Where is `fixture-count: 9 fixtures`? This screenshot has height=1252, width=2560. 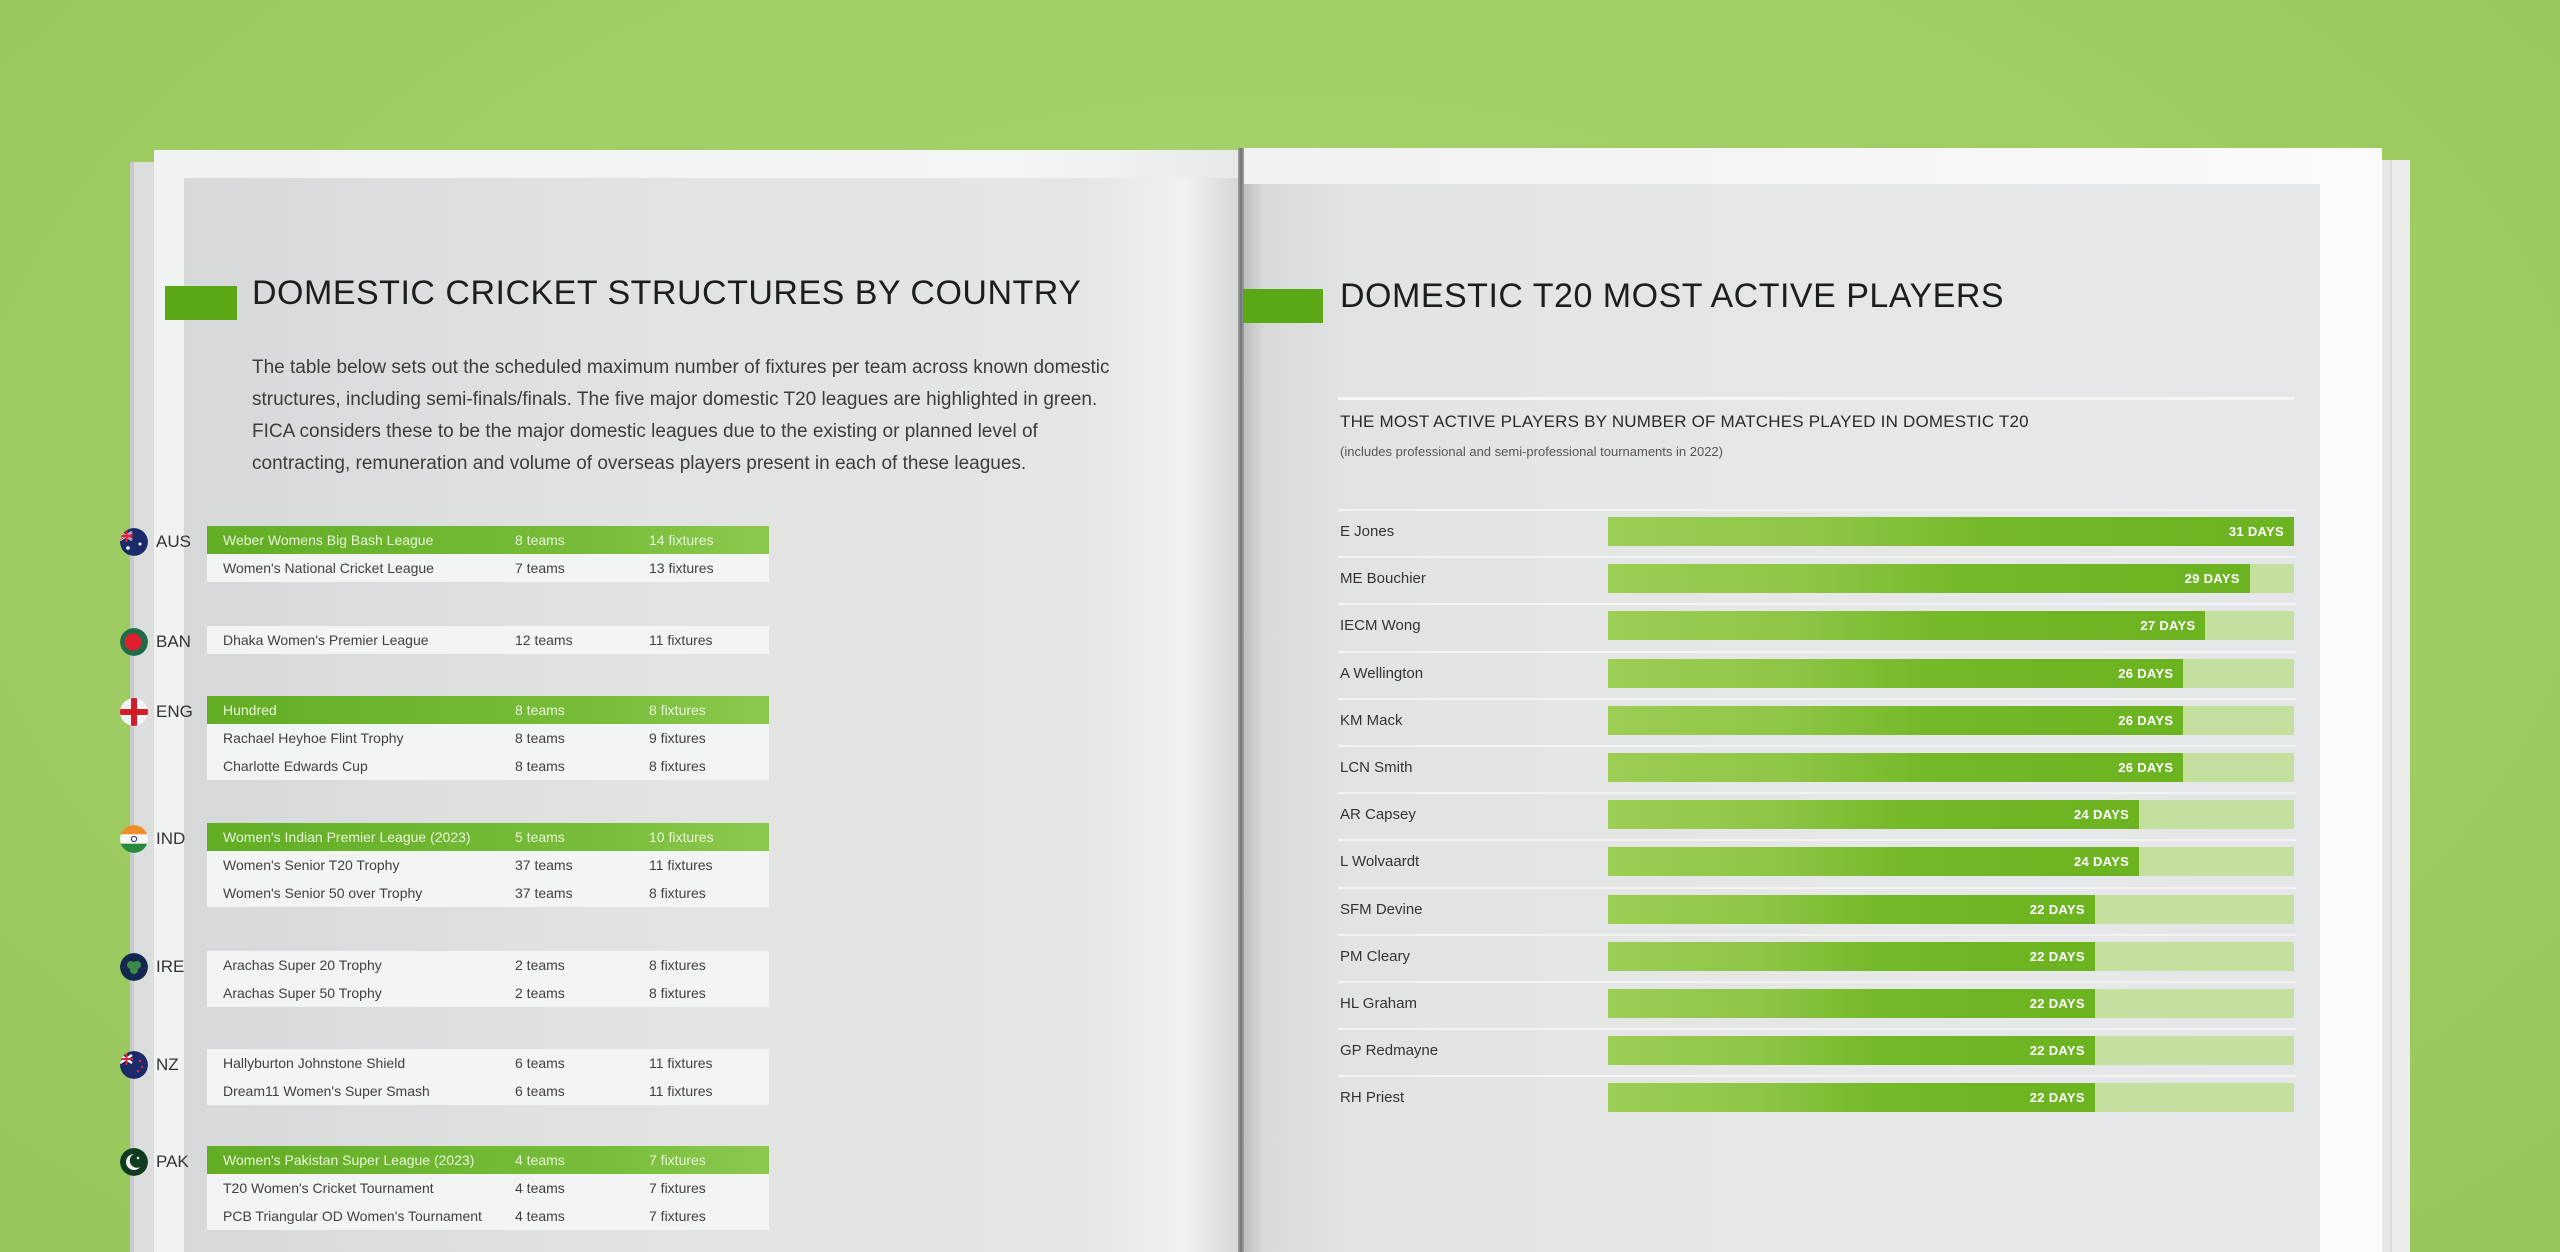 fixture-count: 9 fixtures is located at coordinates (677, 738).